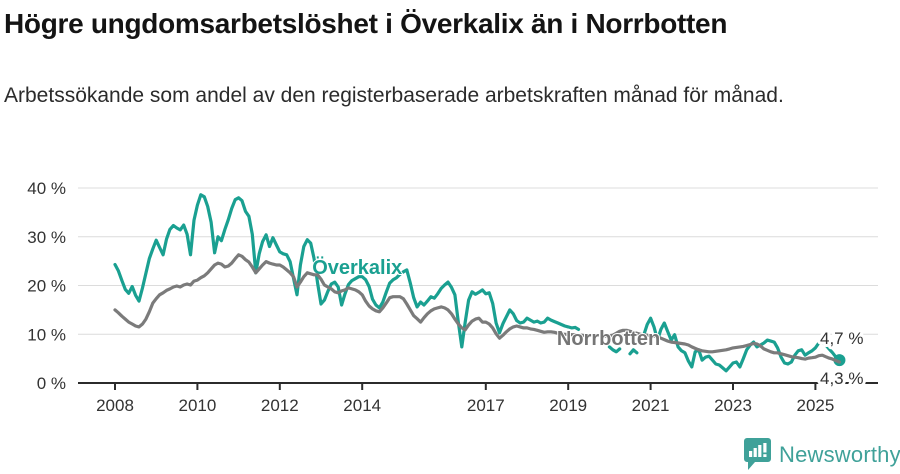 Image resolution: width=900 pixels, height=474 pixels. What do you see at coordinates (357, 267) in the screenshot?
I see `series-inline-label-överkalix: Överkalix` at bounding box center [357, 267].